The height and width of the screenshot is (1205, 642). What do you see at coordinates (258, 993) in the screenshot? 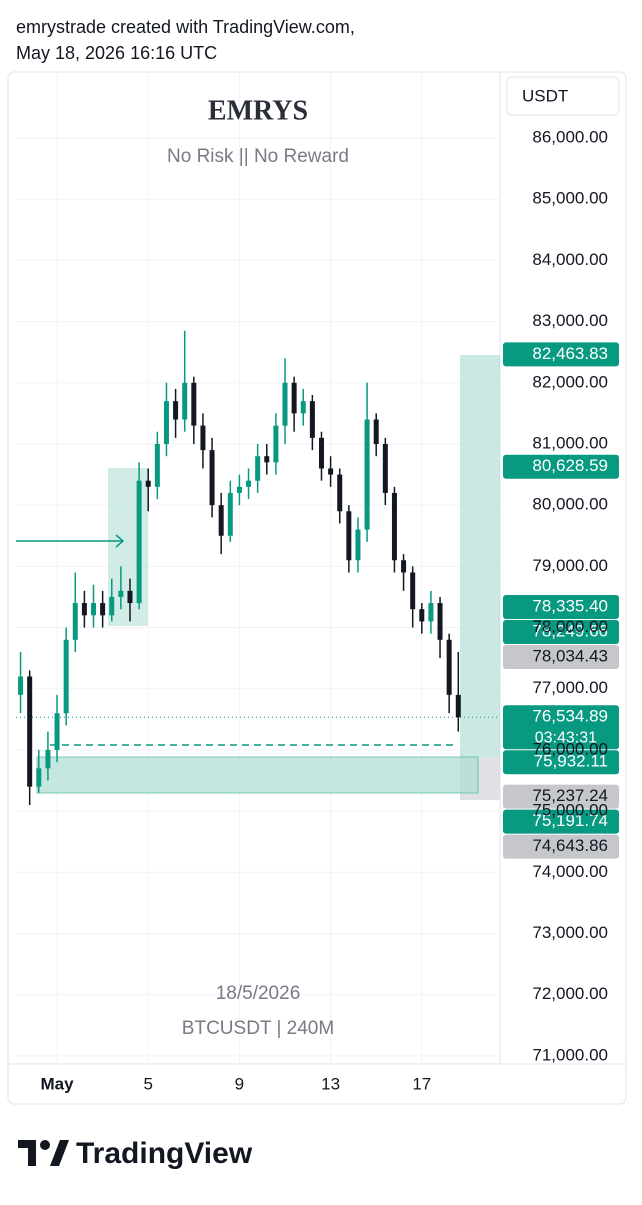
I see `watermark: 18/5/2026` at bounding box center [258, 993].